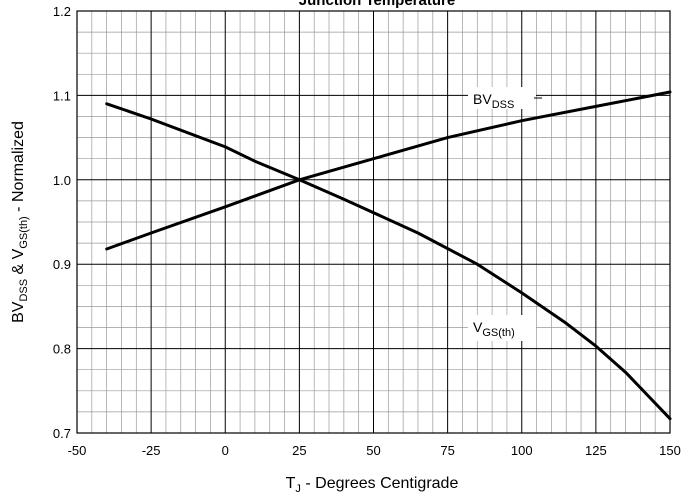  I want to click on x-axis-label-main: T, so click(291, 483).